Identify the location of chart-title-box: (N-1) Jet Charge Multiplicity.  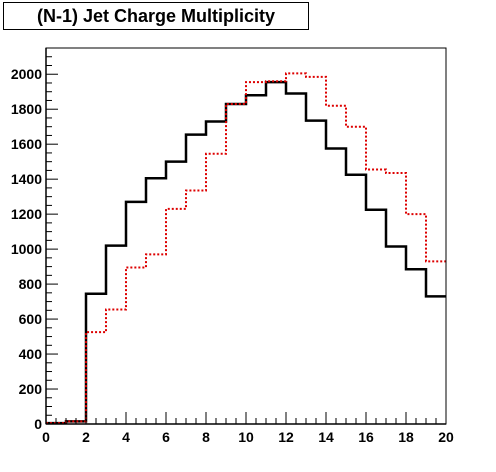
(156, 16).